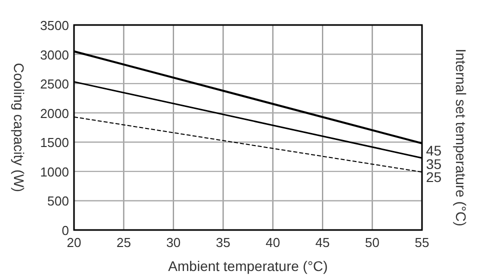  What do you see at coordinates (54, 142) in the screenshot?
I see `y-tick-label: 1500` at bounding box center [54, 142].